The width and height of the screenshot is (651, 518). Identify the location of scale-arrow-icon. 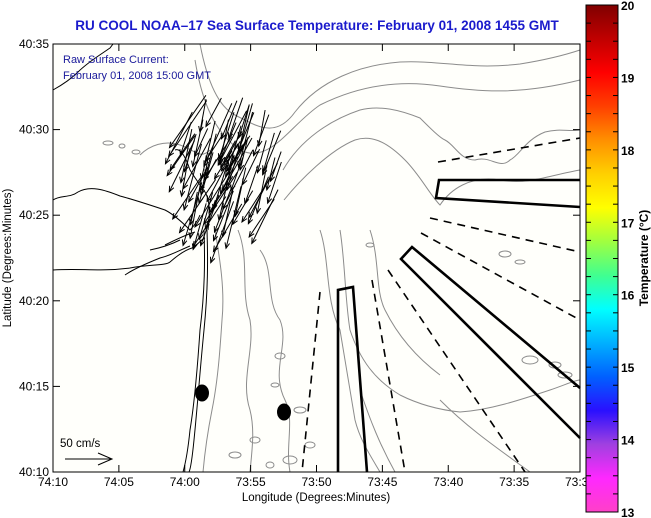
(89, 459).